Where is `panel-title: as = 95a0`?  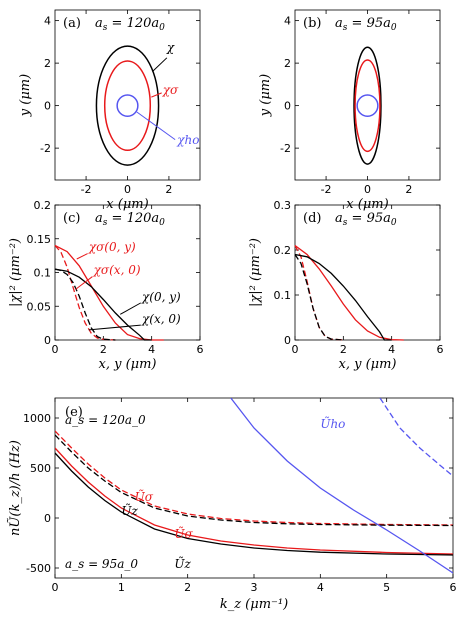
panel-title: as = 95a0 is located at coordinates (366, 24).